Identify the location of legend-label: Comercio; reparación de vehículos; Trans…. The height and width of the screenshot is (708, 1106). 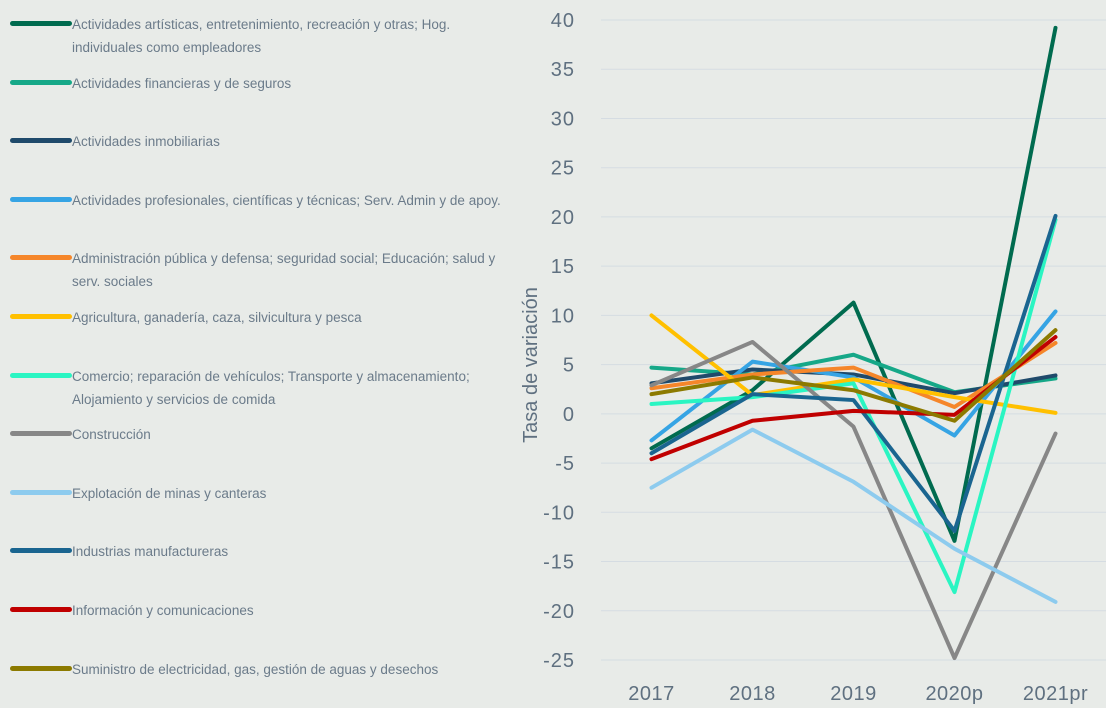
(271, 387).